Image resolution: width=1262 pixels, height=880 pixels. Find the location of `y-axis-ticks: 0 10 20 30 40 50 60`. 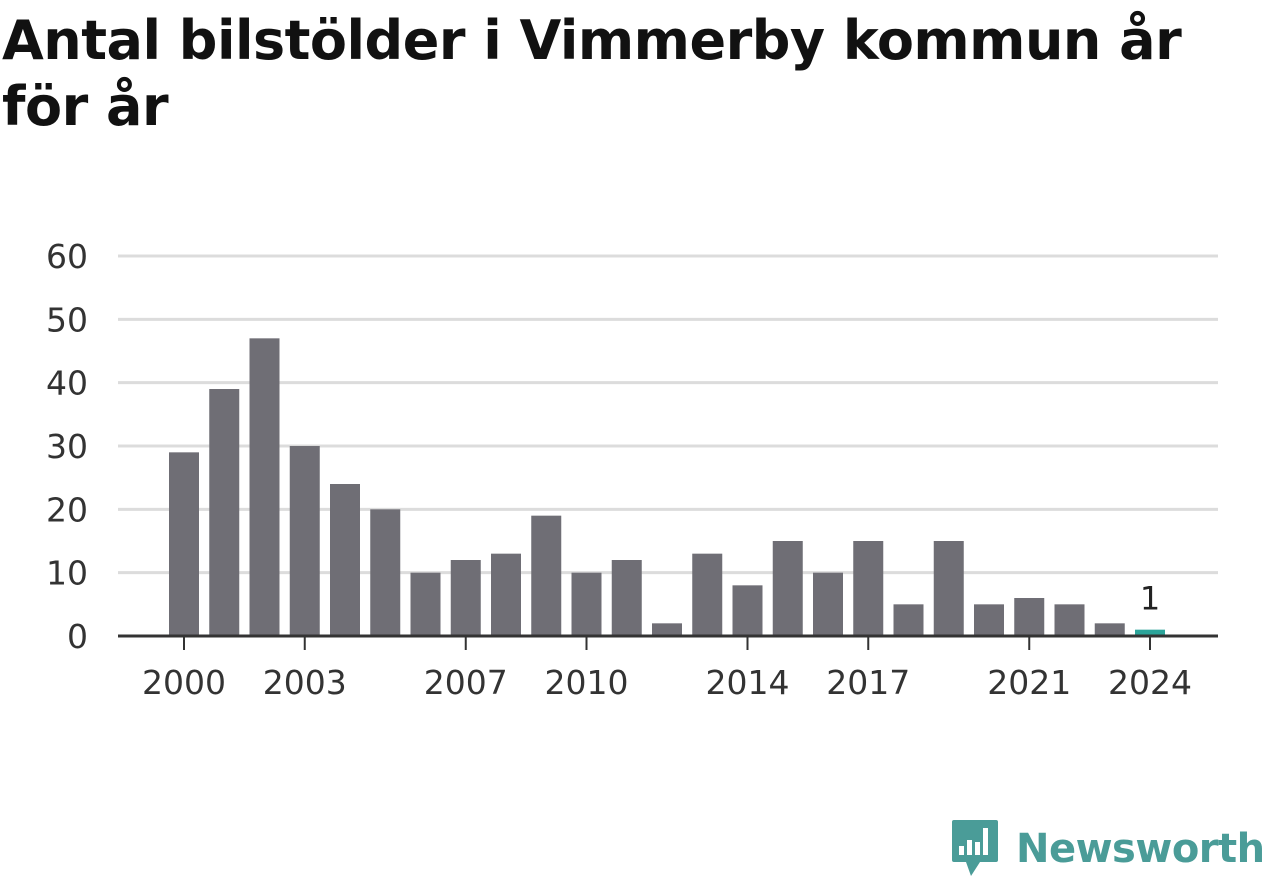

y-axis-ticks: 0 10 20 30 40 50 60 is located at coordinates (67, 446).